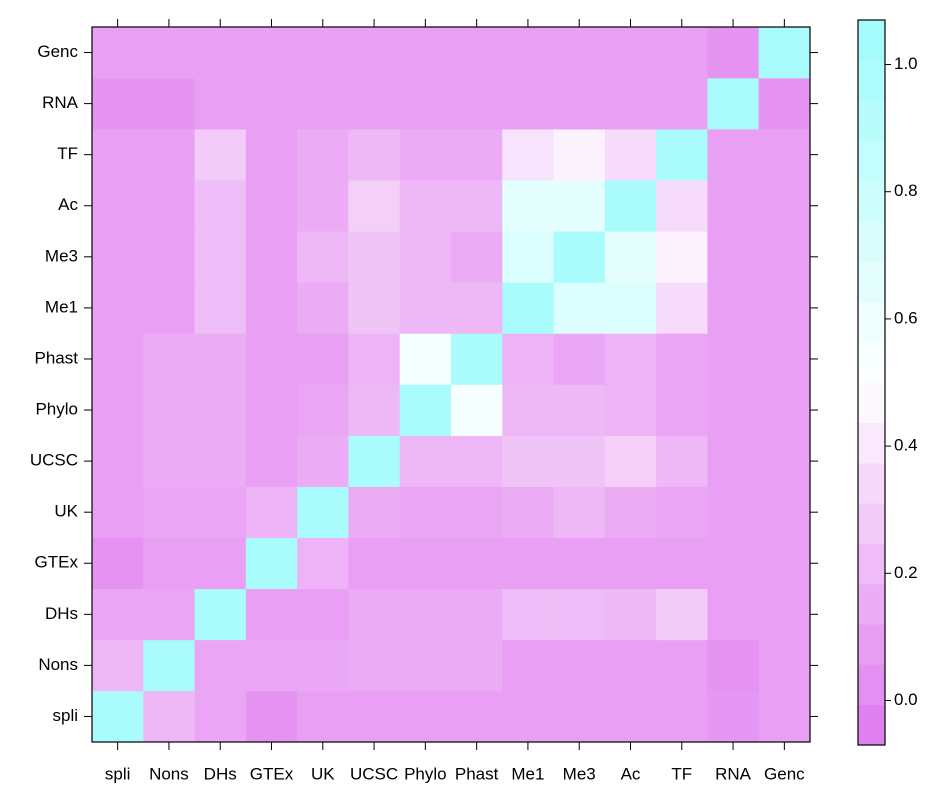 This screenshot has height=785, width=936. Describe the element at coordinates (56, 409) in the screenshot. I see `y-tick-label: Phylo` at that location.